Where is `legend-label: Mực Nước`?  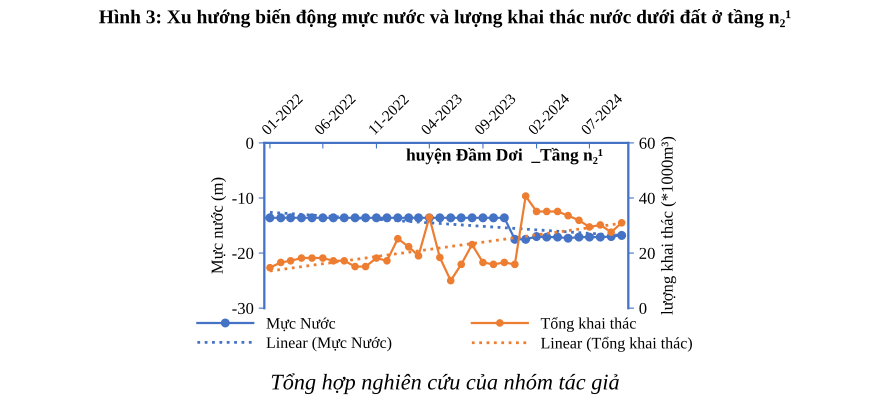 legend-label: Mực Nước is located at coordinates (301, 324).